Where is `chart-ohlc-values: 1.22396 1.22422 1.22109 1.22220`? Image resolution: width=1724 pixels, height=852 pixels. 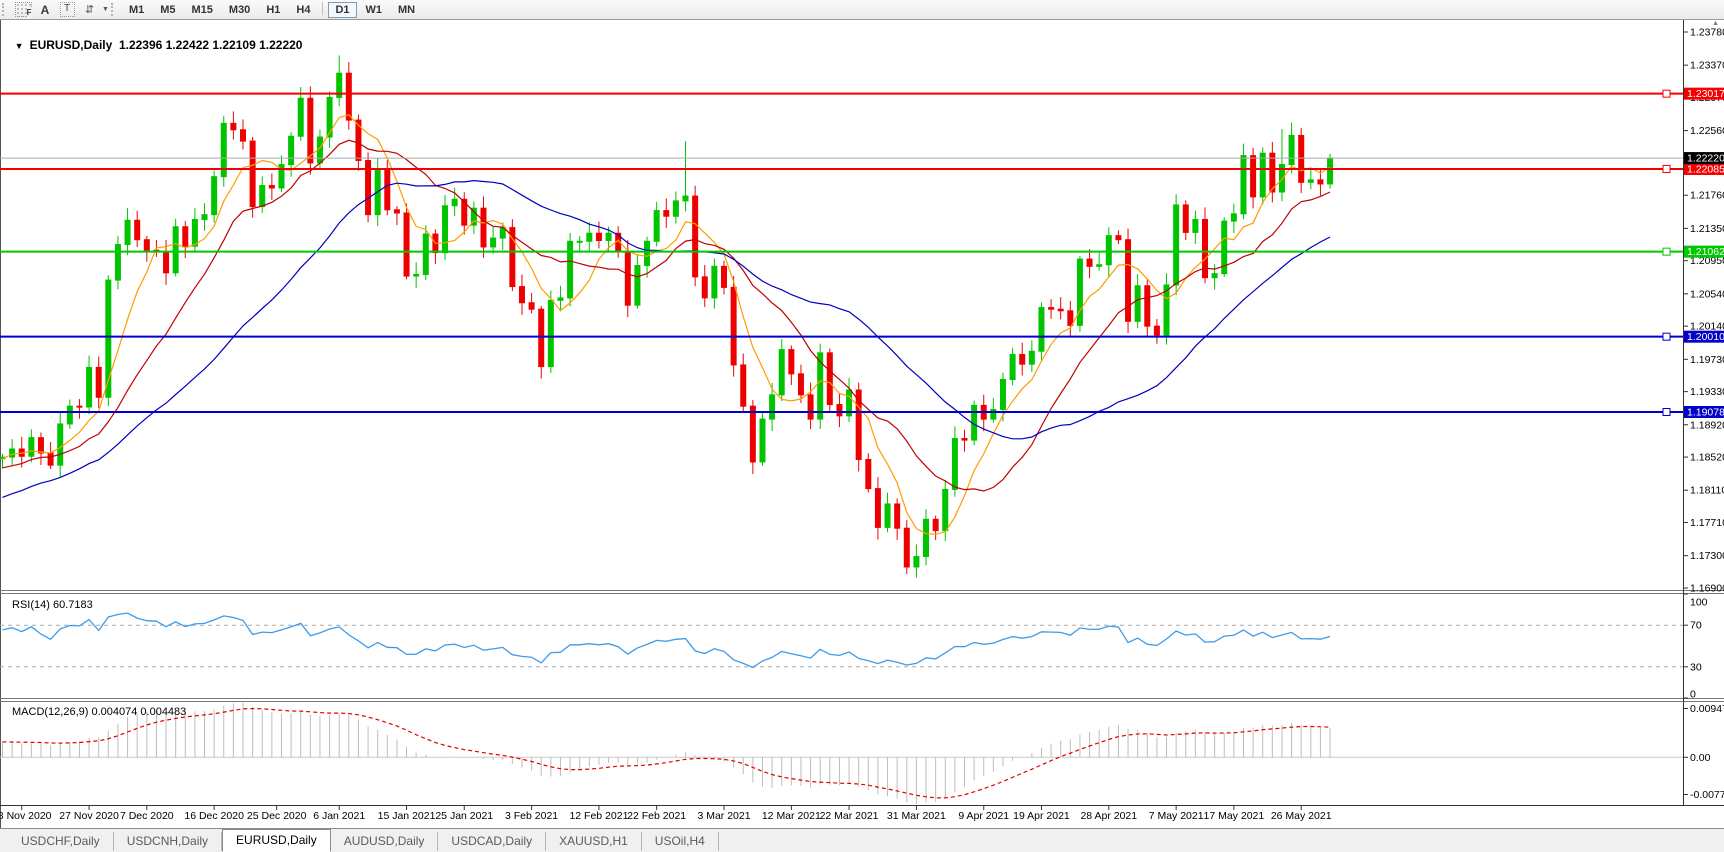 chart-ohlc-values: 1.22396 1.22422 1.22109 1.22220 is located at coordinates (210, 45).